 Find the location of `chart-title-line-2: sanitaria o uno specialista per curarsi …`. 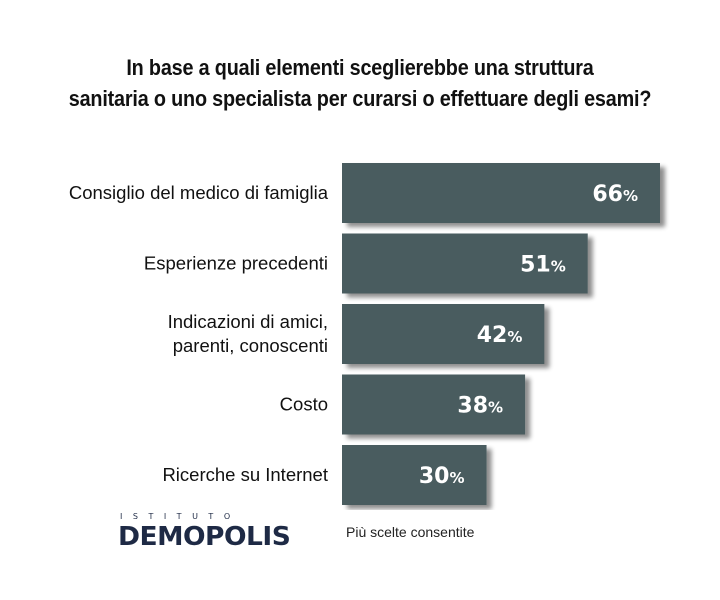

chart-title-line-2: sanitaria o uno specialista per curarsi … is located at coordinates (360, 98).